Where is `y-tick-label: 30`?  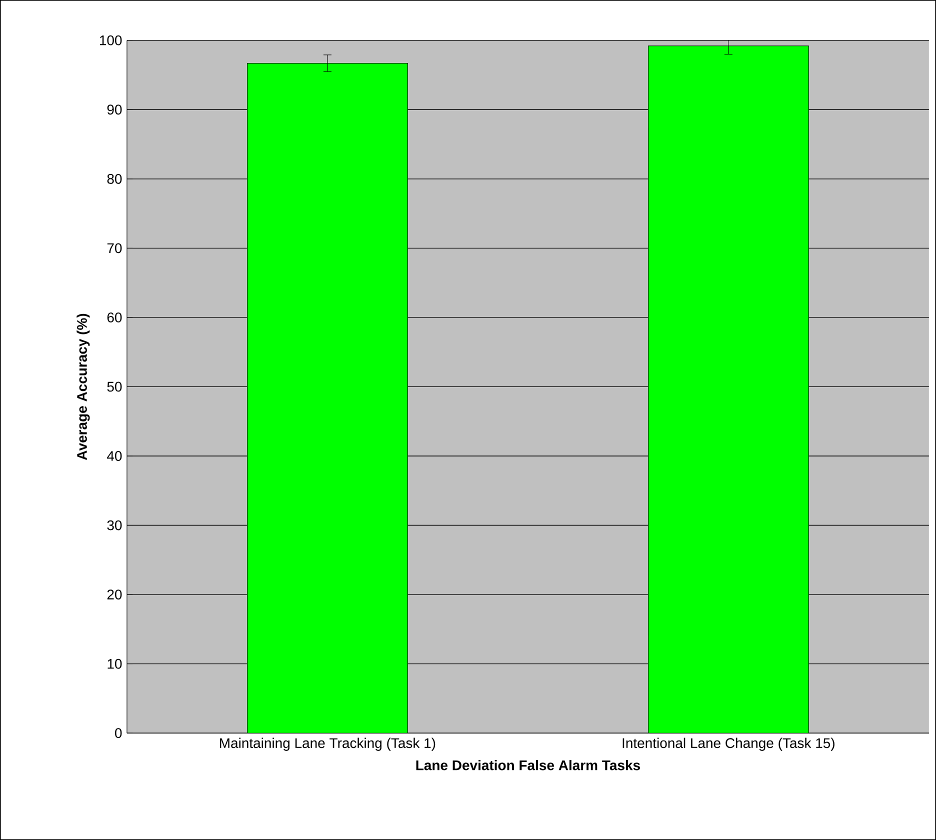
y-tick-label: 30 is located at coordinates (114, 525).